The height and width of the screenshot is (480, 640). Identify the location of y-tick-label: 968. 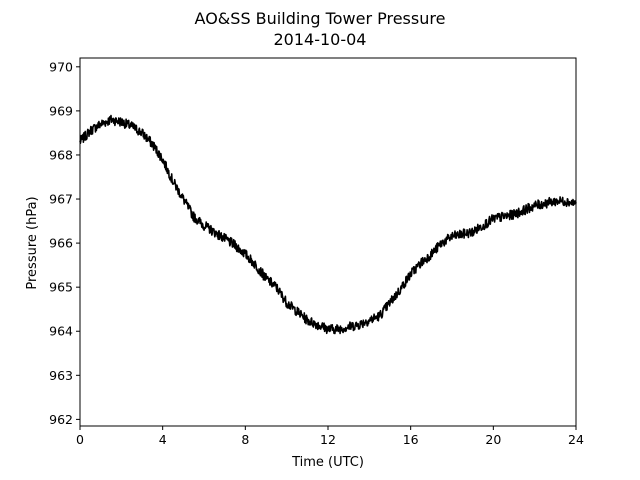
(61, 154).